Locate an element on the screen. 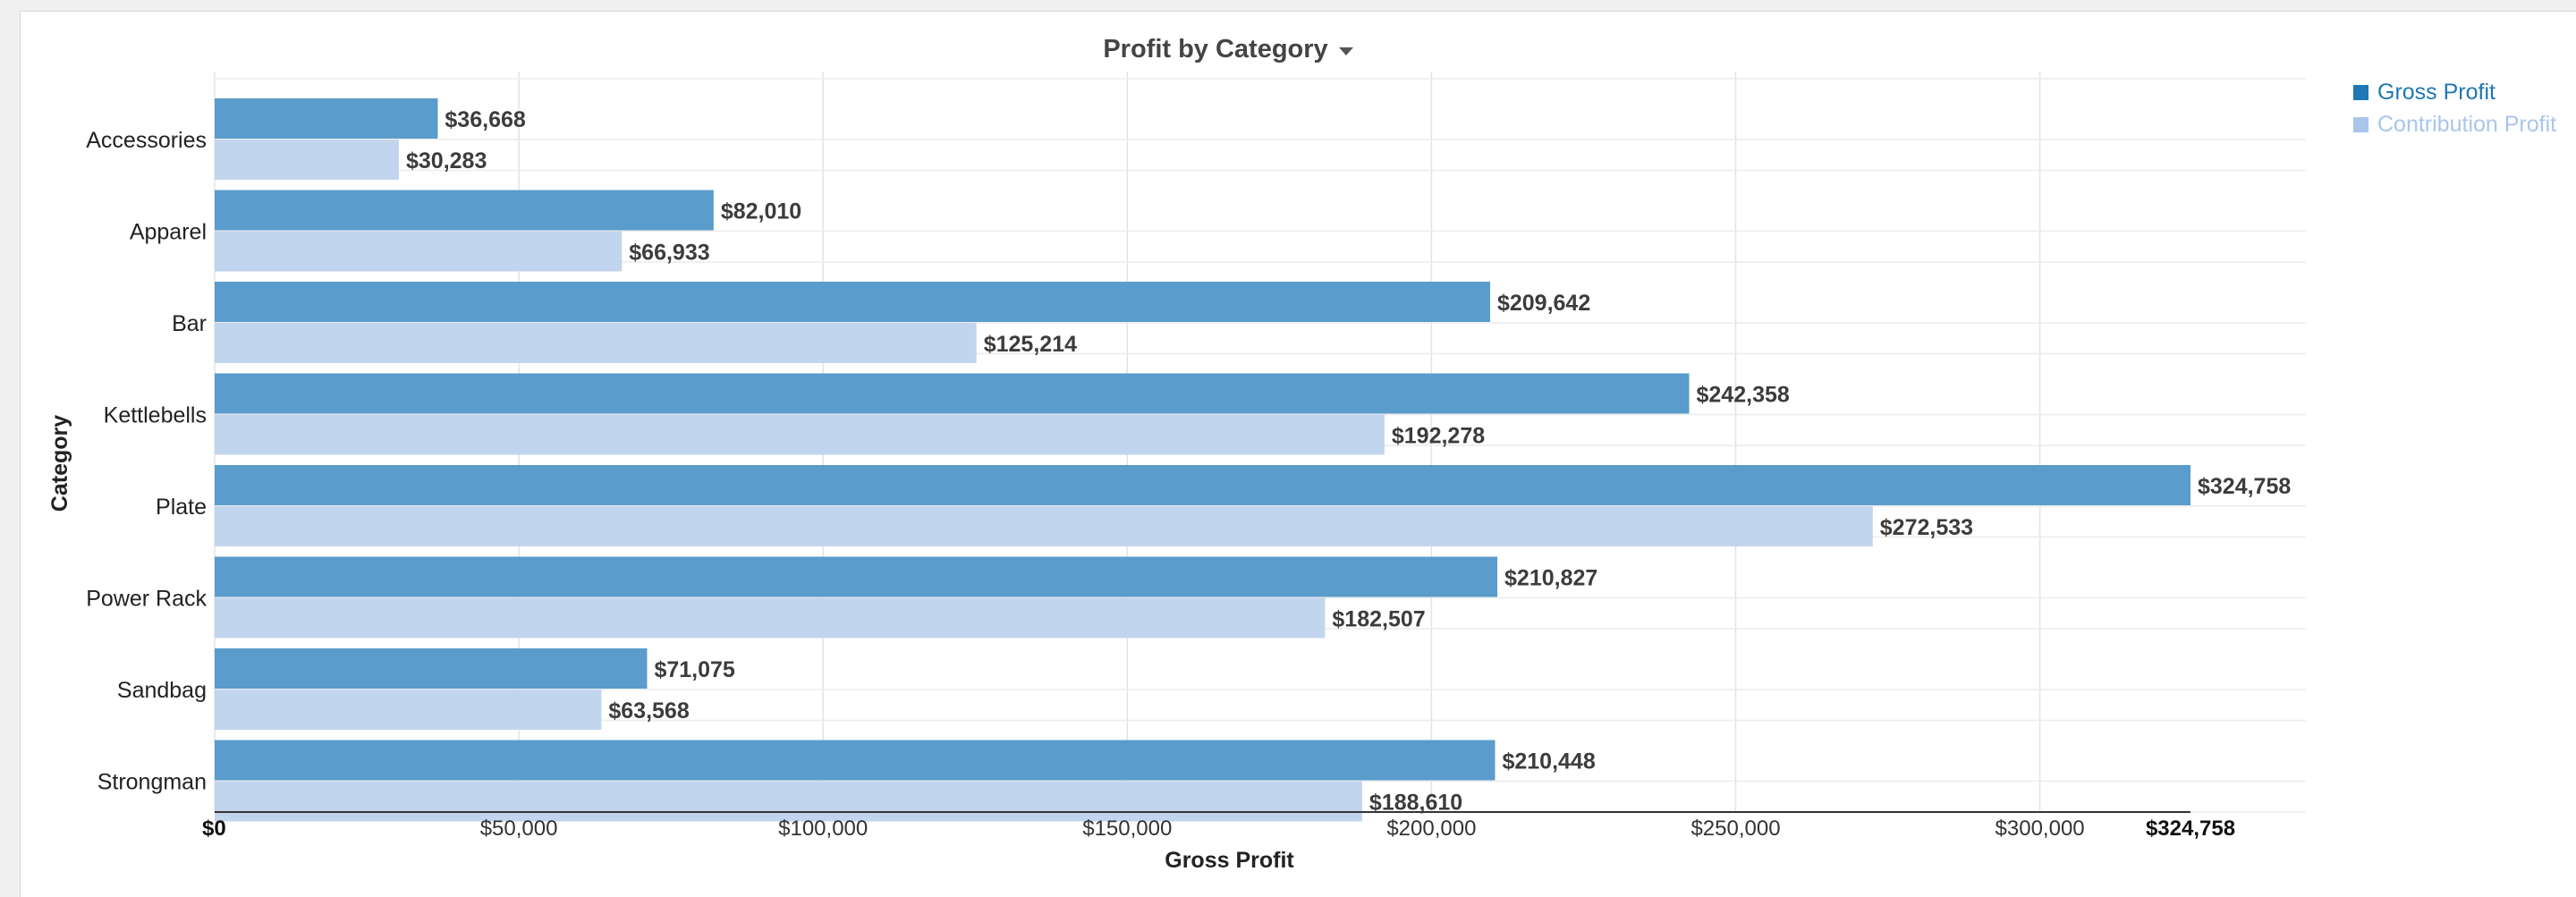 The height and width of the screenshot is (897, 2576). legend: Gross Profit Contribution Profit is located at coordinates (2454, 108).